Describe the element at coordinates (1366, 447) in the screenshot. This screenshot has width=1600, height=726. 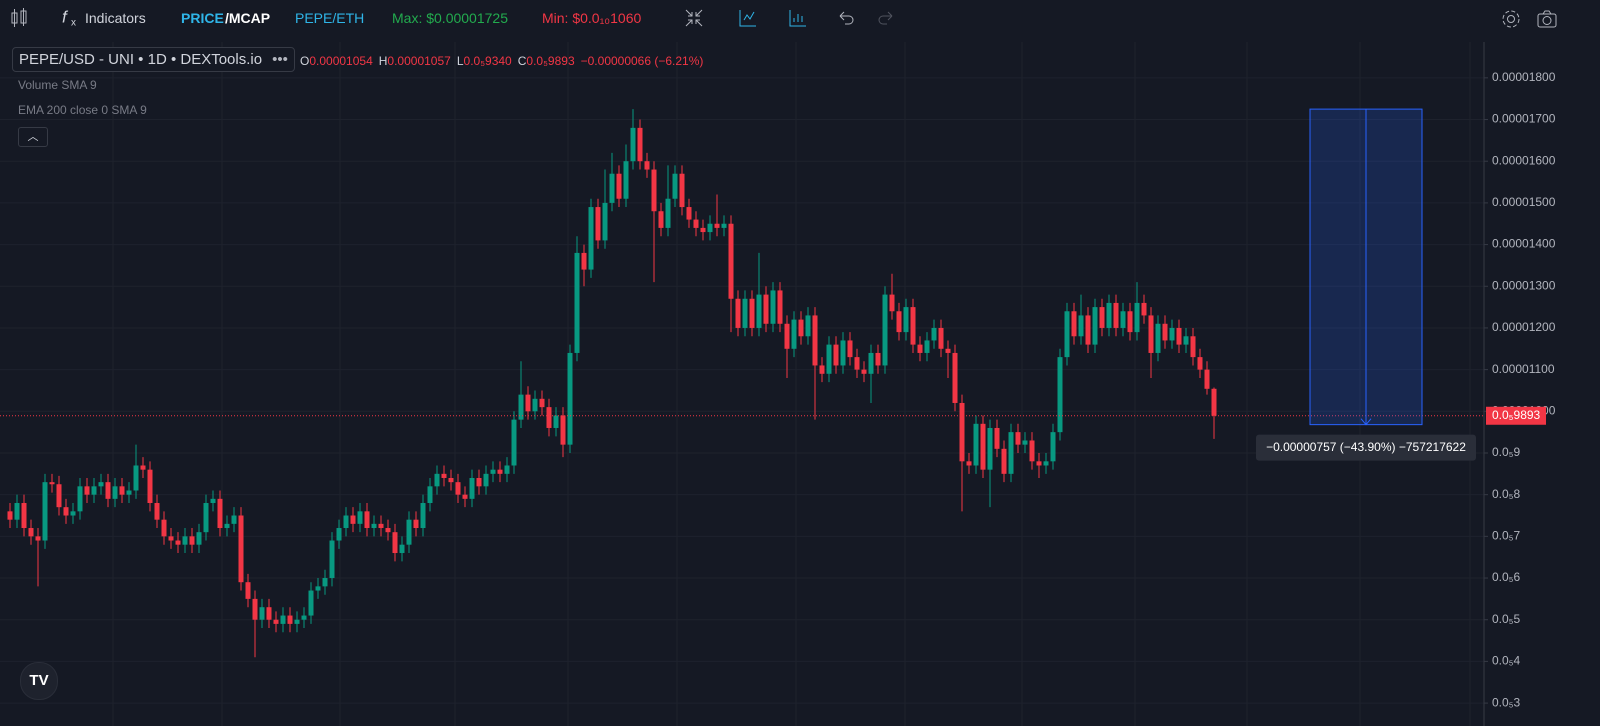
I see `measure-label-box` at that location.